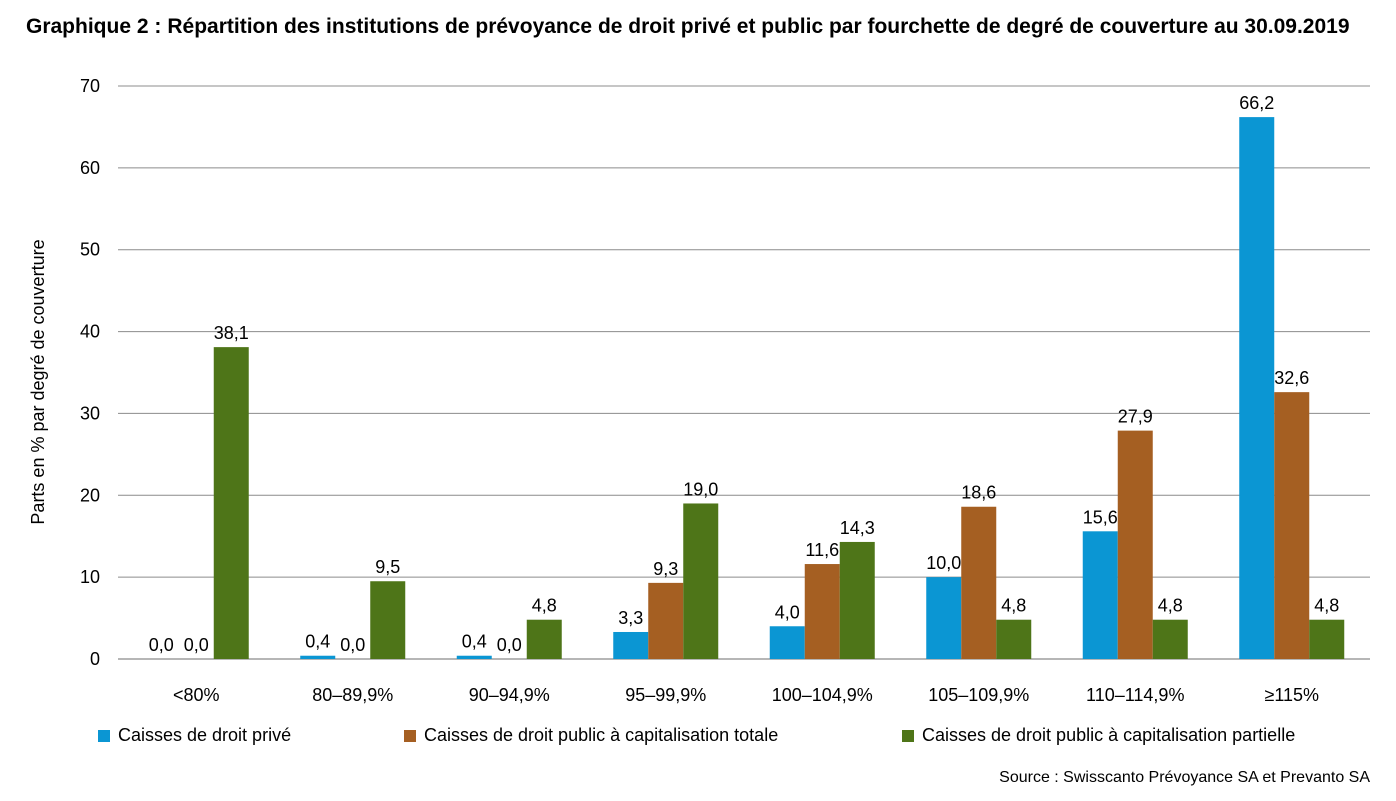 The height and width of the screenshot is (801, 1396). I want to click on x-category-label: 90–94,9%, so click(509, 695).